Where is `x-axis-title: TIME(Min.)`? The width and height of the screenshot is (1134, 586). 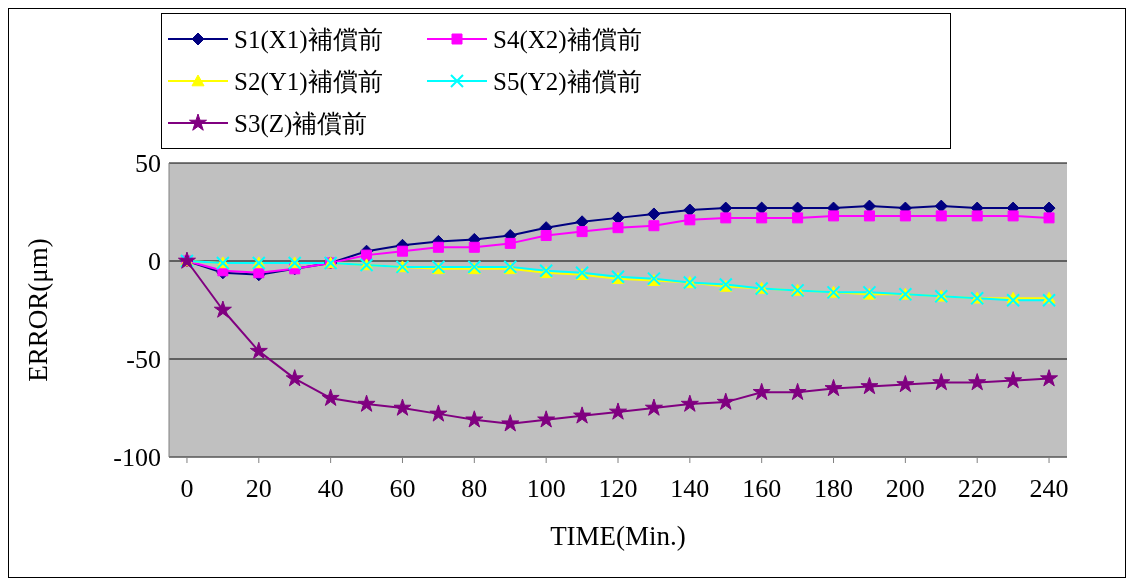 x-axis-title: TIME(Min.) is located at coordinates (618, 536).